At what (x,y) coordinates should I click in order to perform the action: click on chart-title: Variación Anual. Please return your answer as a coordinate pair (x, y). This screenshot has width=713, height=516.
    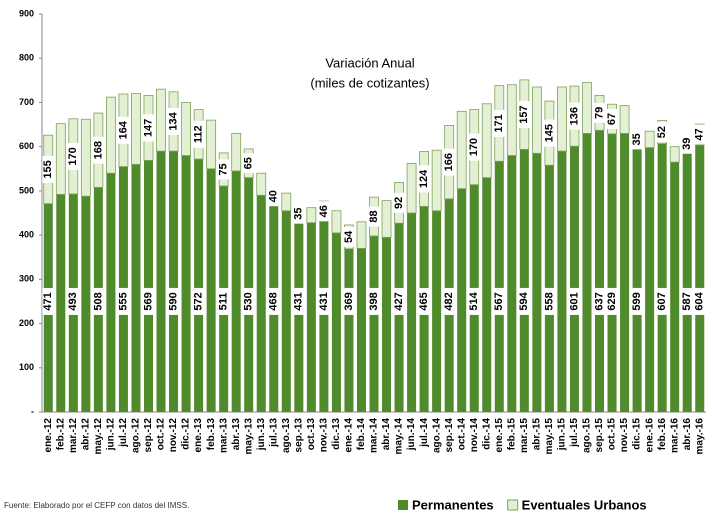
    Looking at the image, I should click on (369, 62).